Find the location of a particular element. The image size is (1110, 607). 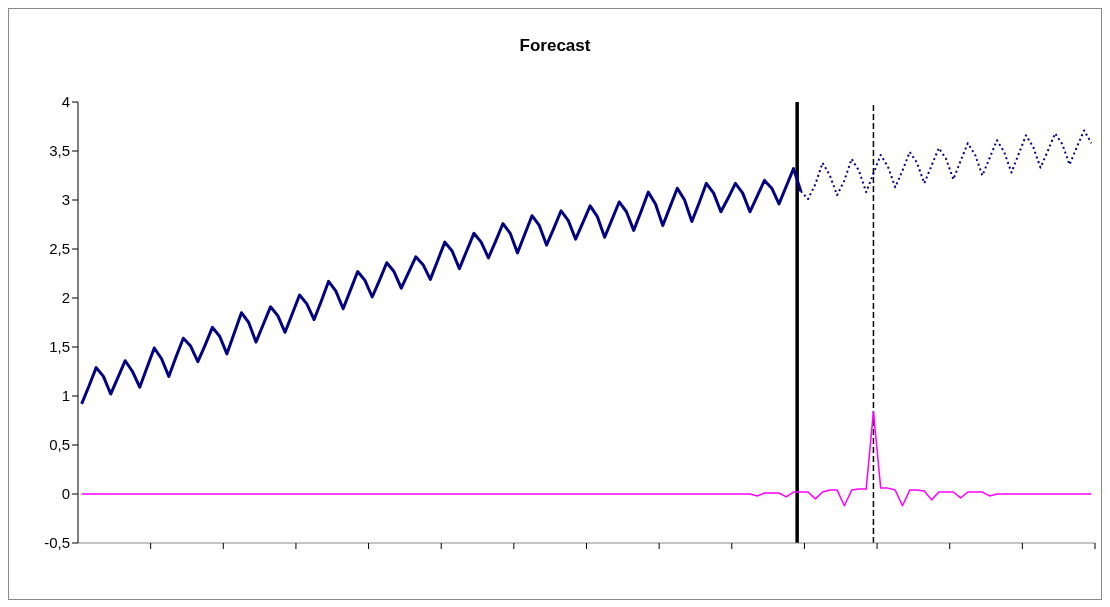

chart-title: Forecast is located at coordinates (555, 46).